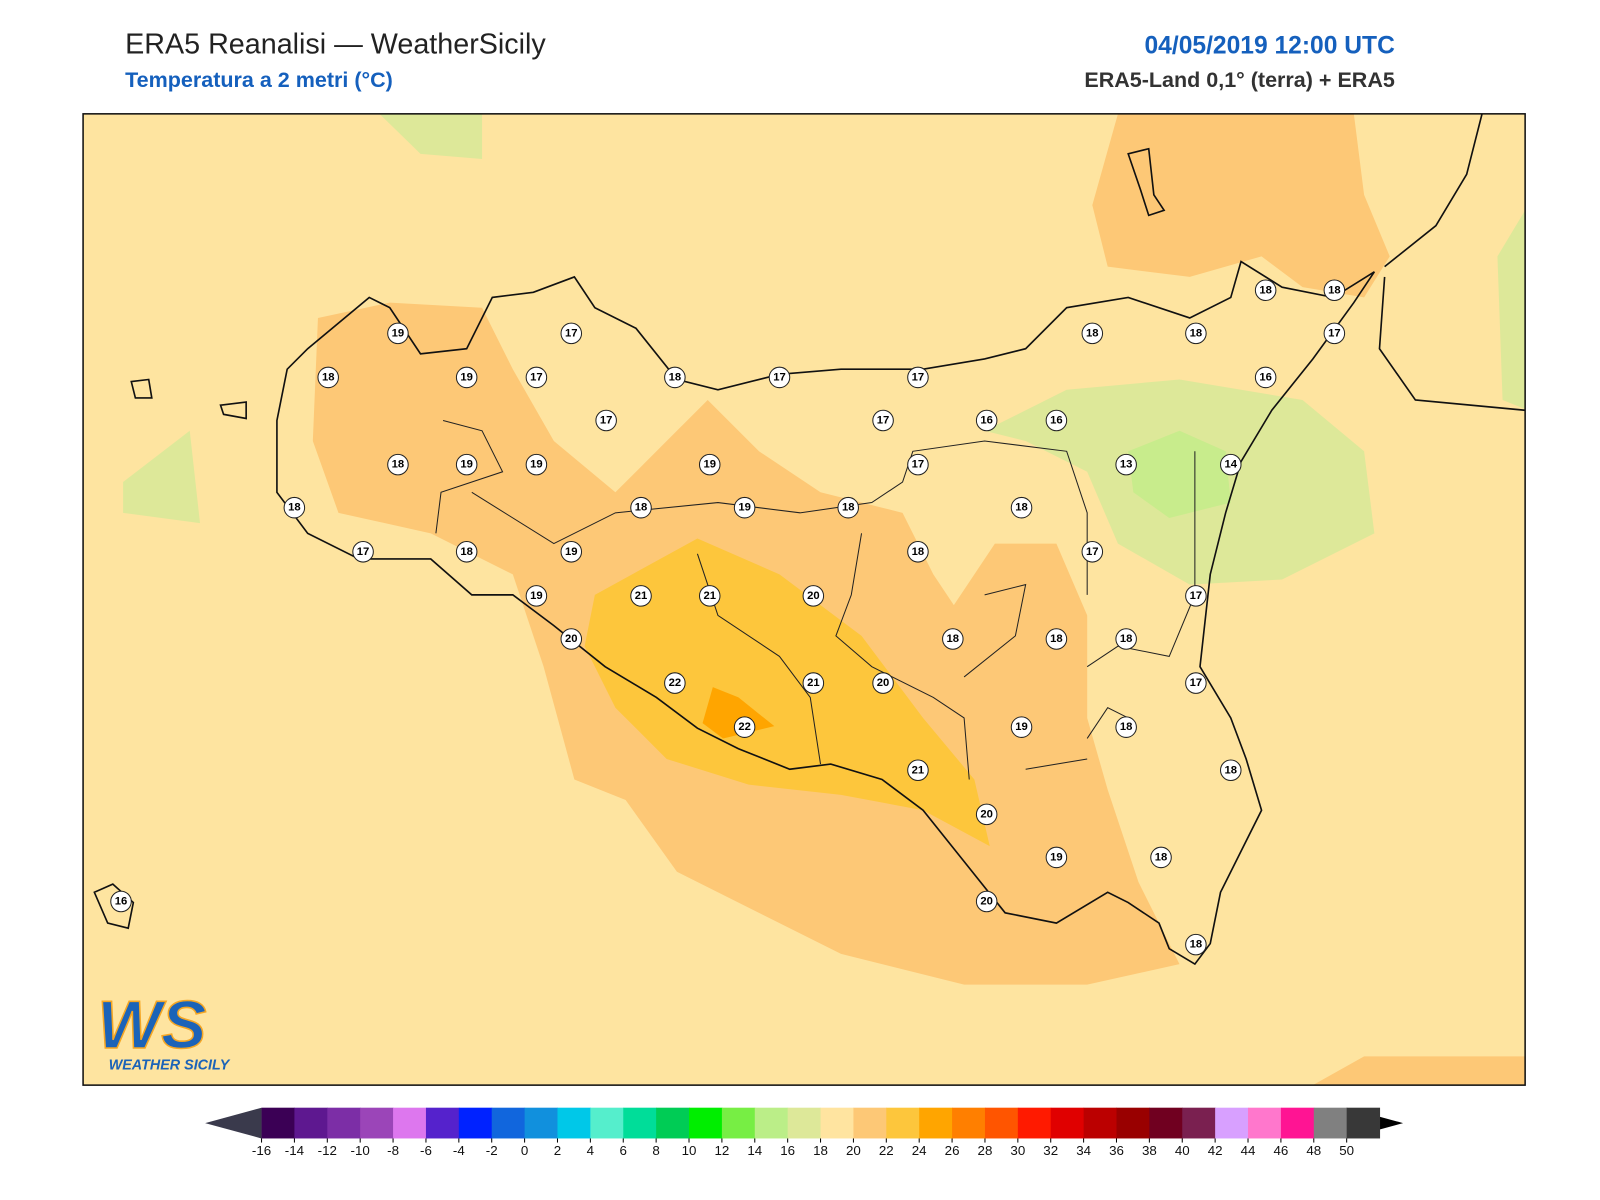 This screenshot has height=1200, width=1600. Describe the element at coordinates (853, 1150) in the screenshot. I see `colorbar-tick-label: 20` at that location.